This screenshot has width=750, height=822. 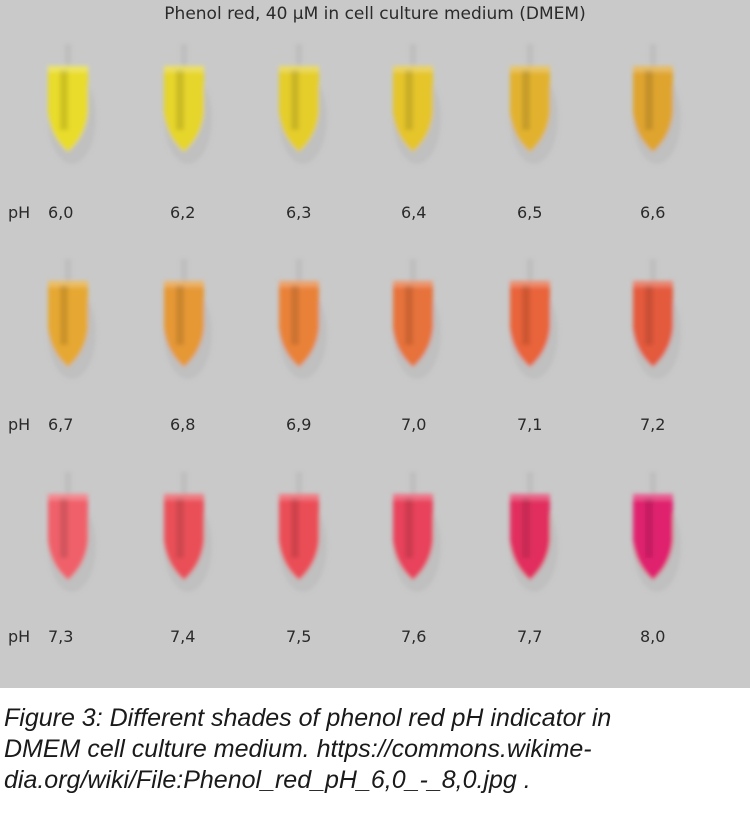 What do you see at coordinates (19, 212) in the screenshot?
I see `ph-row-label-1: pH` at bounding box center [19, 212].